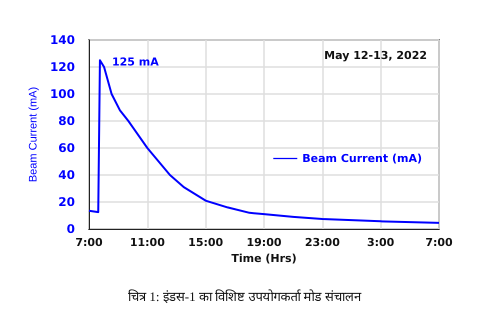 This screenshot has height=321, width=489. Describe the element at coordinates (66, 202) in the screenshot. I see `y-tick-label: 20` at that location.